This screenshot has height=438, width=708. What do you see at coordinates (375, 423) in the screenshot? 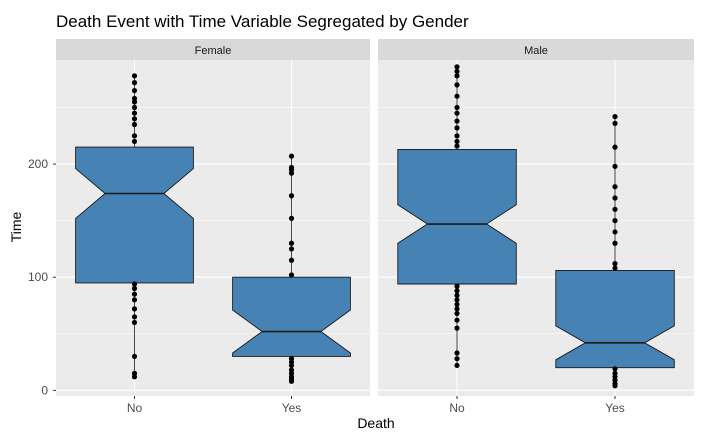
I see `x-axis-title: Death` at bounding box center [375, 423].